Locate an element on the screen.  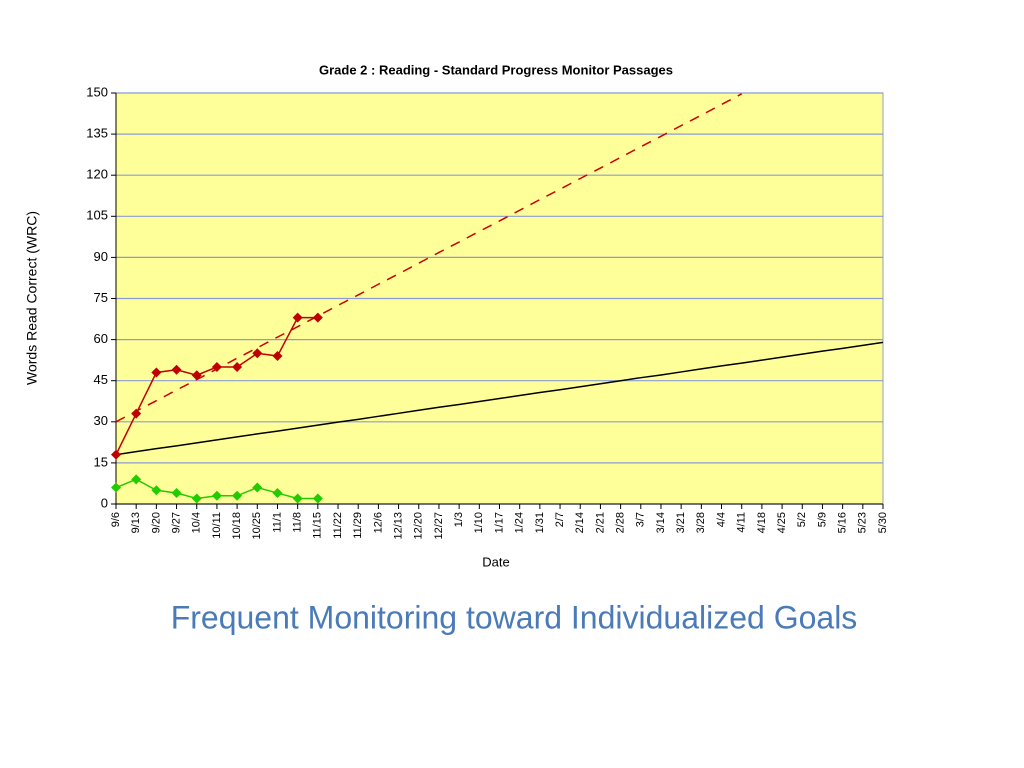
x-tick-label: 9/27 is located at coordinates (176, 522).